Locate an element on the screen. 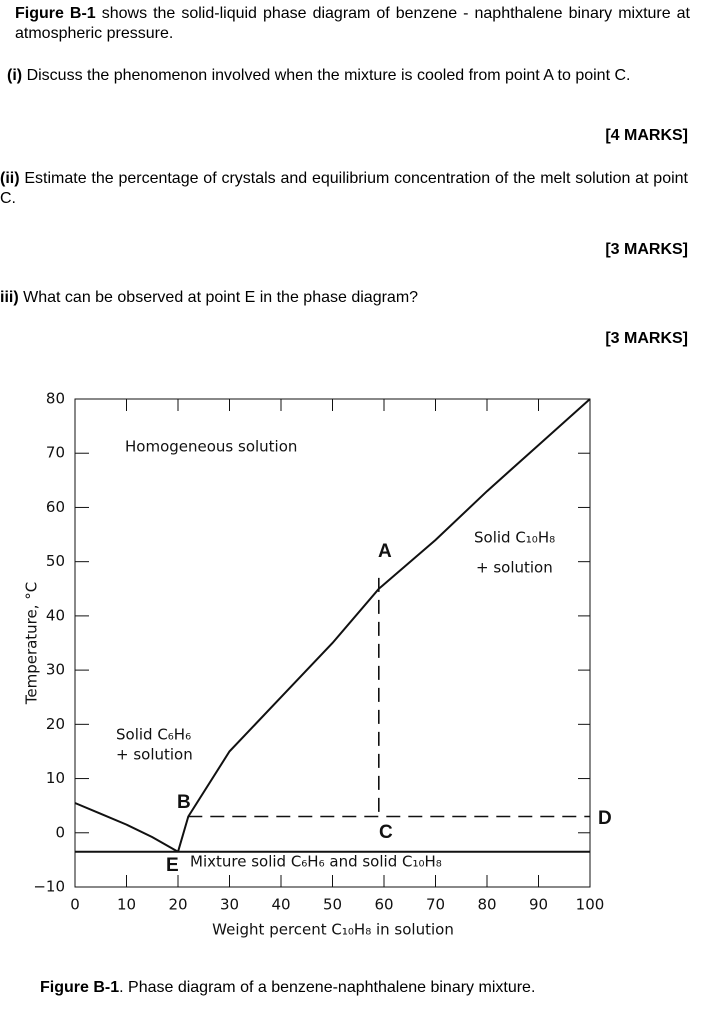 Image resolution: width=711 pixels, height=1024 pixels. y-tick-label: 40 is located at coordinates (55, 615).